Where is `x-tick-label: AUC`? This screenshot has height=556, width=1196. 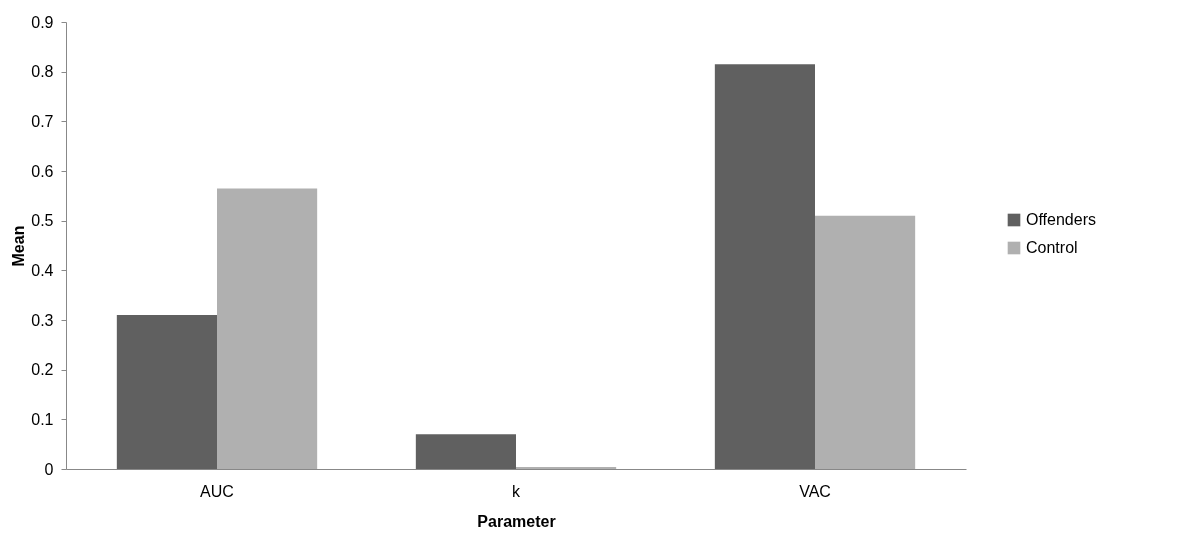
x-tick-label: AUC is located at coordinates (217, 491).